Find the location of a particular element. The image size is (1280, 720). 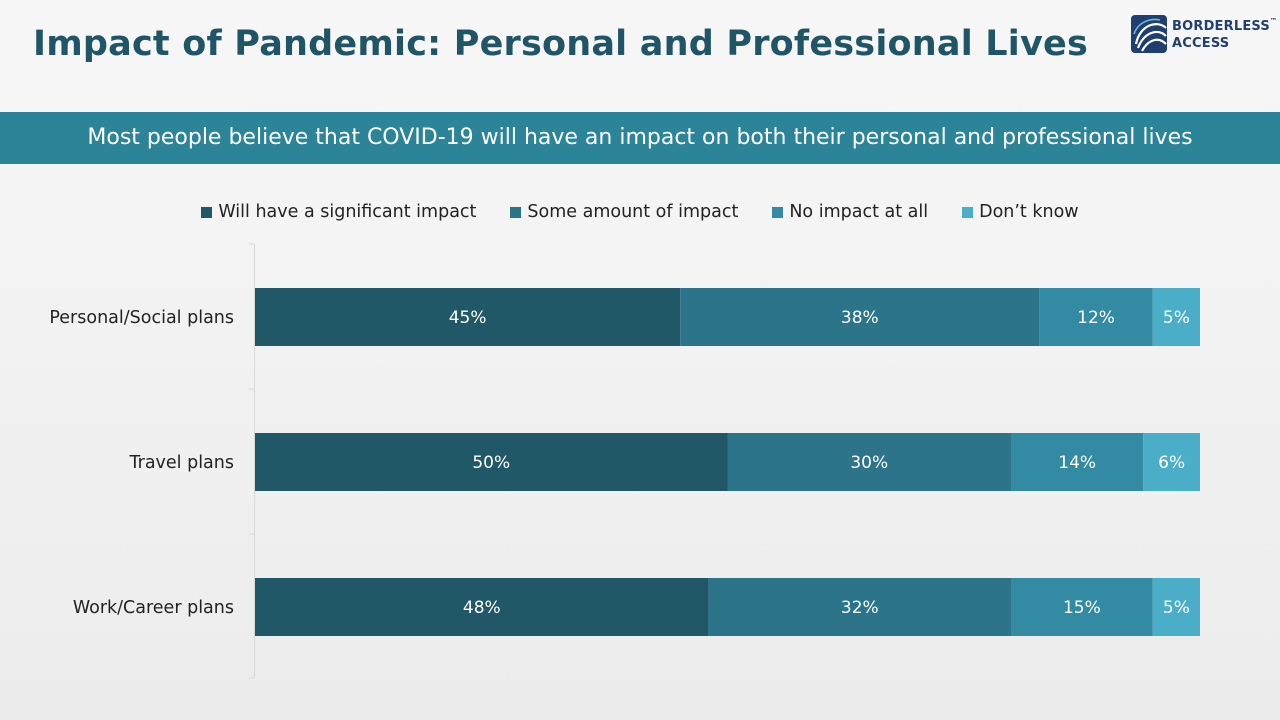

legend-item-significant: Will have a significant impact is located at coordinates (338, 212).